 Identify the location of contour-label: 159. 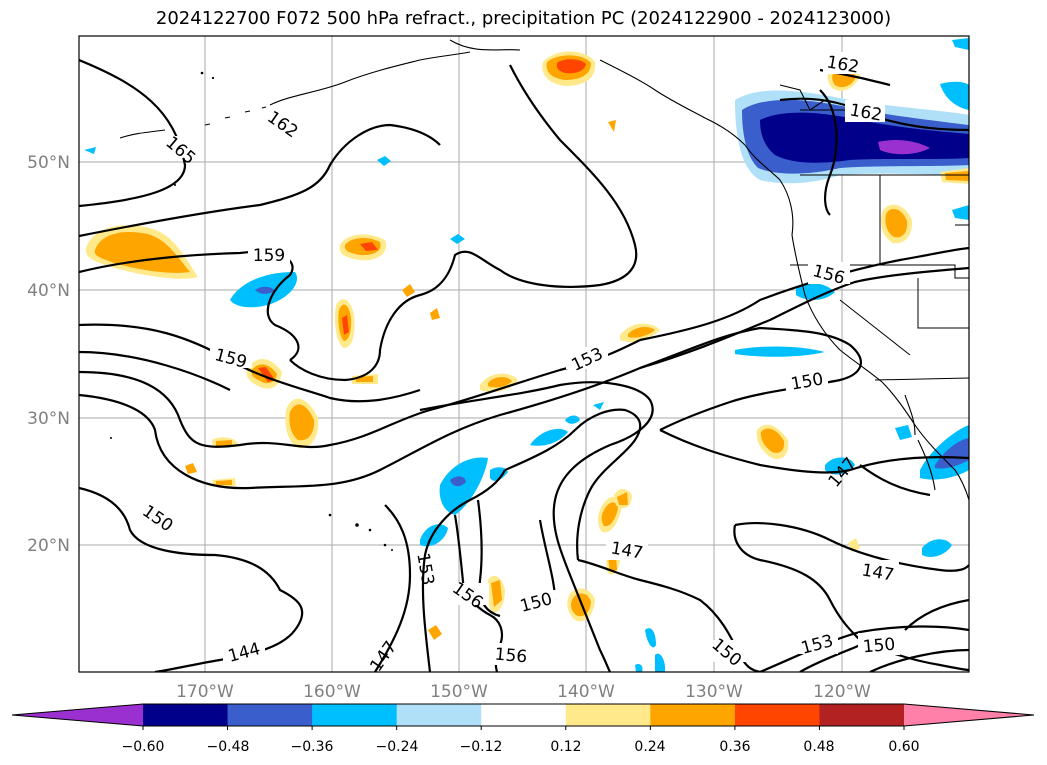
(269, 256).